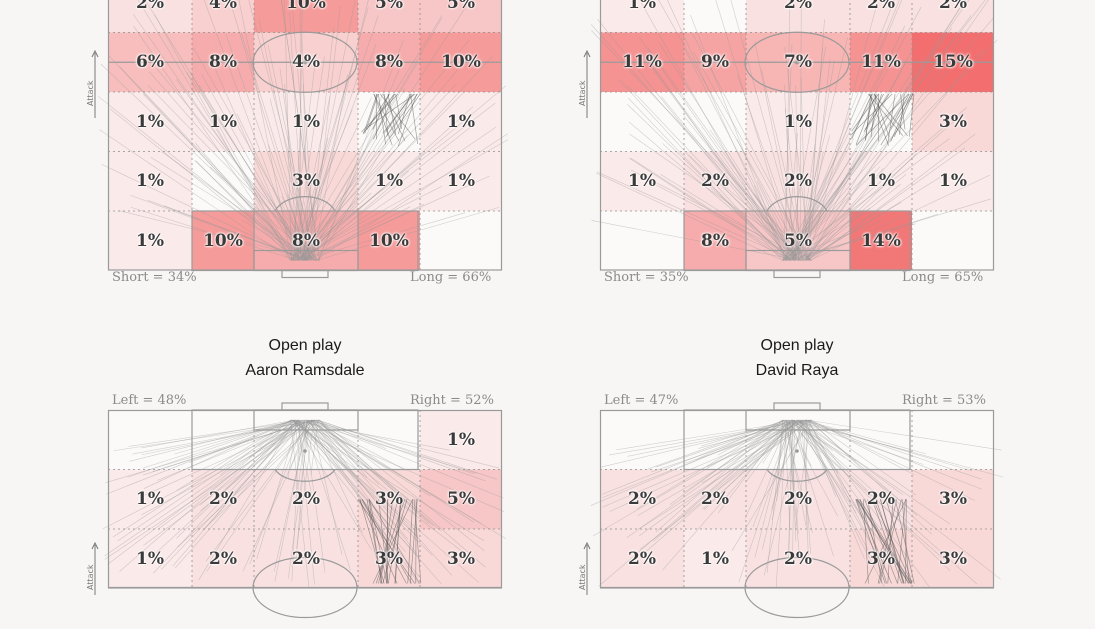  What do you see at coordinates (646, 277) in the screenshot?
I see `short-left-stat: Short = 35%` at bounding box center [646, 277].